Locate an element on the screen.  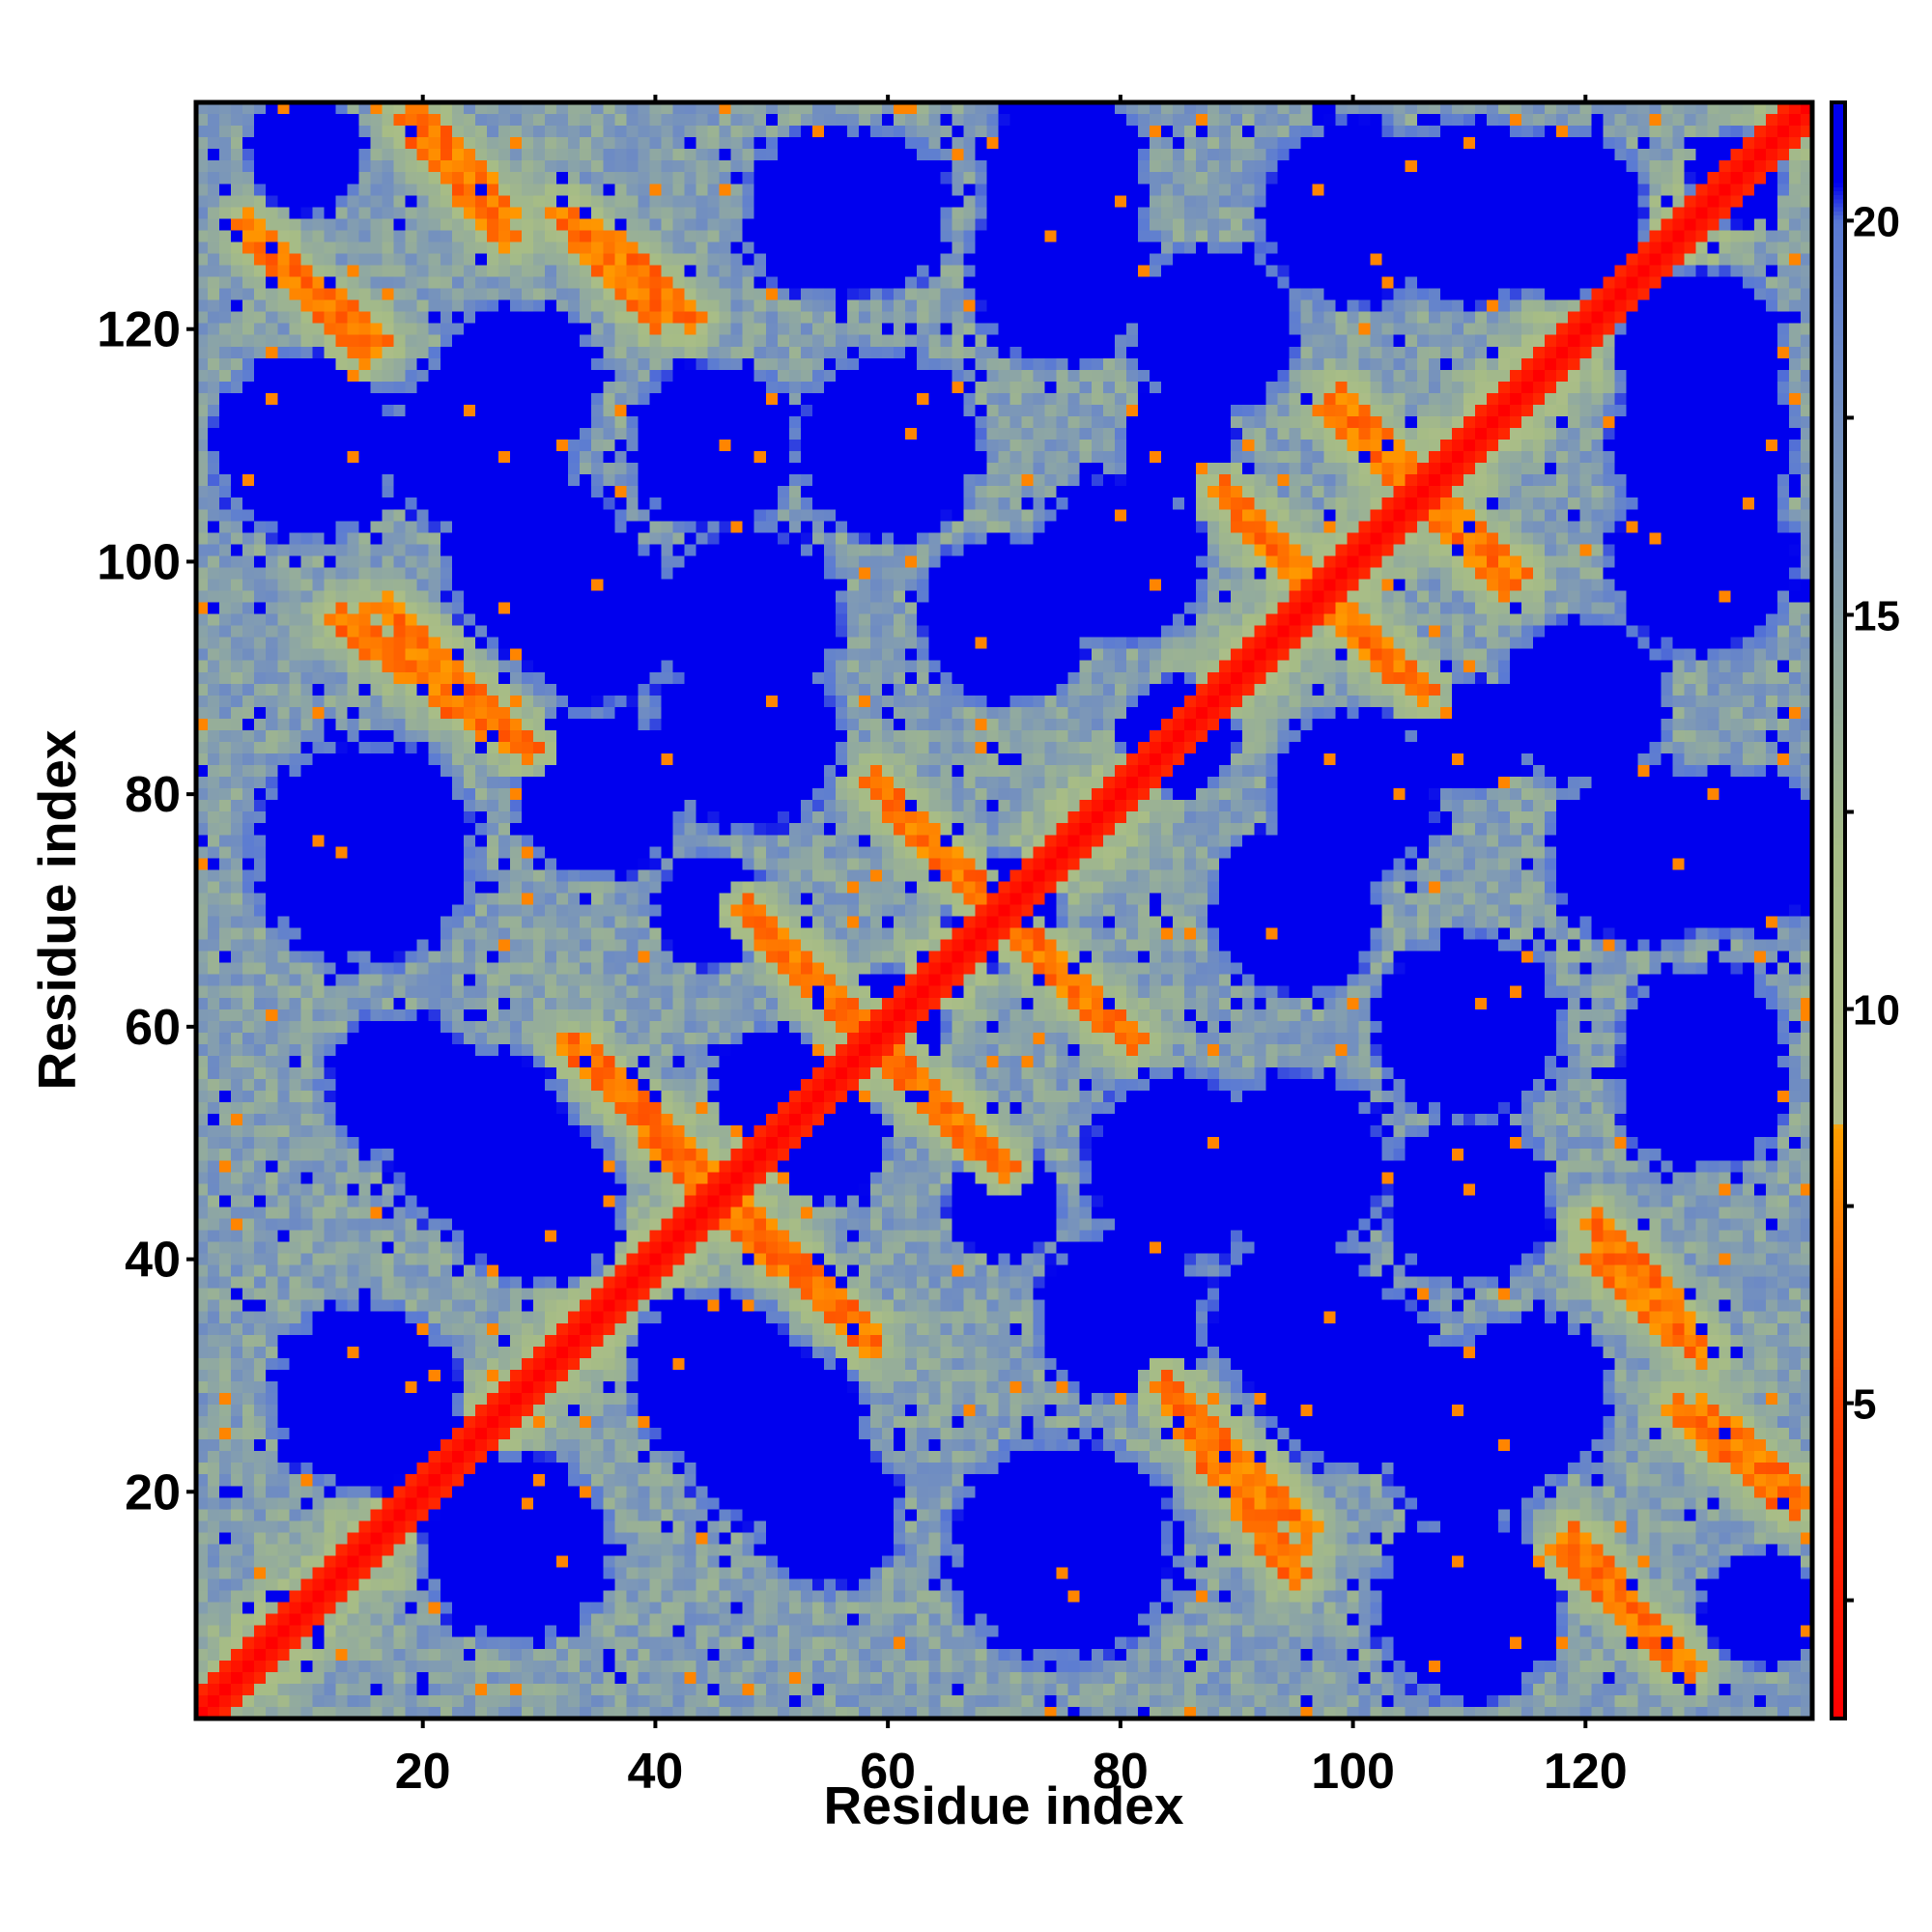
colorbar-tick-label: 20 is located at coordinates (1876, 221).